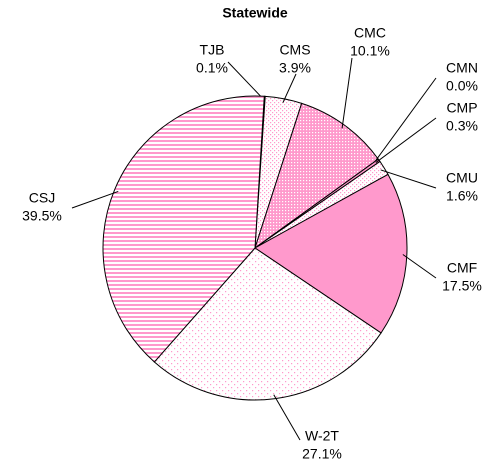 This screenshot has height=468, width=501. I want to click on chart-title: Statewide, so click(255, 13).